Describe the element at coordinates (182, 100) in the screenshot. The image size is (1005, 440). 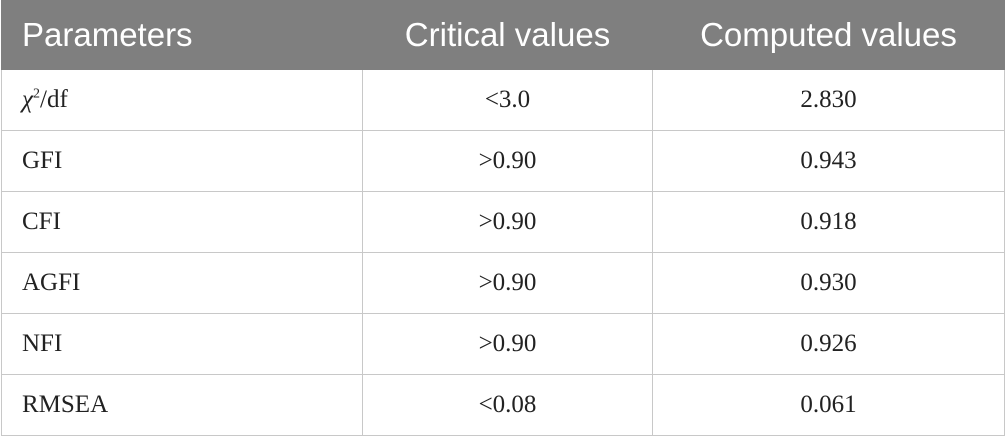
I see `table-cell: χ2/df` at that location.